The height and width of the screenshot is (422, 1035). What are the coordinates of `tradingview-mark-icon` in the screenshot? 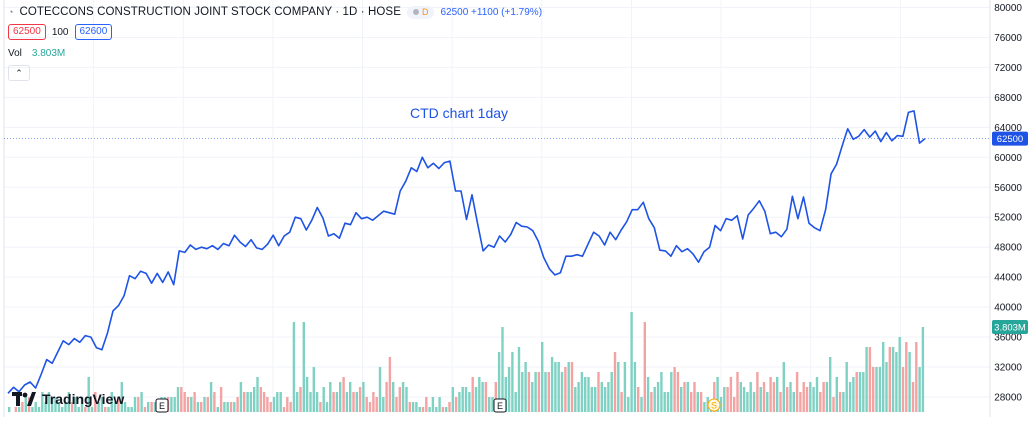 It's located at (24, 399).